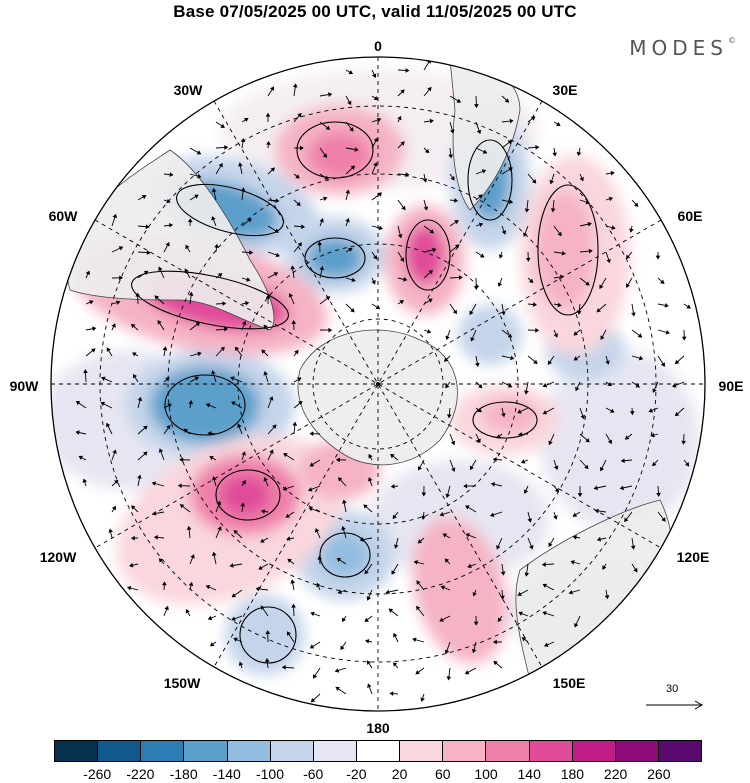 The width and height of the screenshot is (750, 783). Describe the element at coordinates (529, 774) in the screenshot. I see `colorbar-tick-label: 140` at that location.